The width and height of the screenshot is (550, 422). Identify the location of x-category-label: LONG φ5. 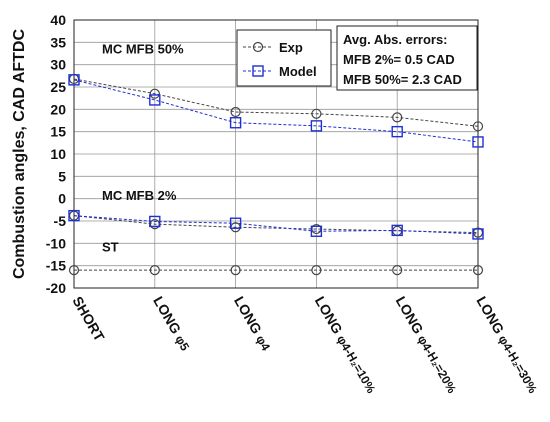
(172, 324).